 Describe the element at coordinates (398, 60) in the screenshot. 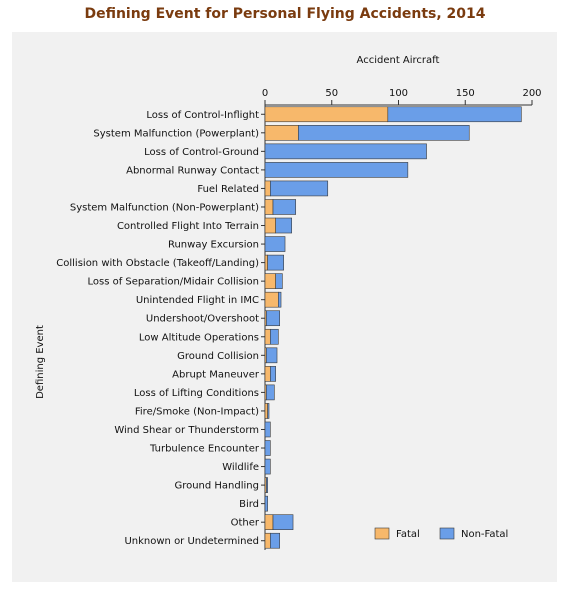

I see `x-axis-title: Accident Aircraft` at that location.